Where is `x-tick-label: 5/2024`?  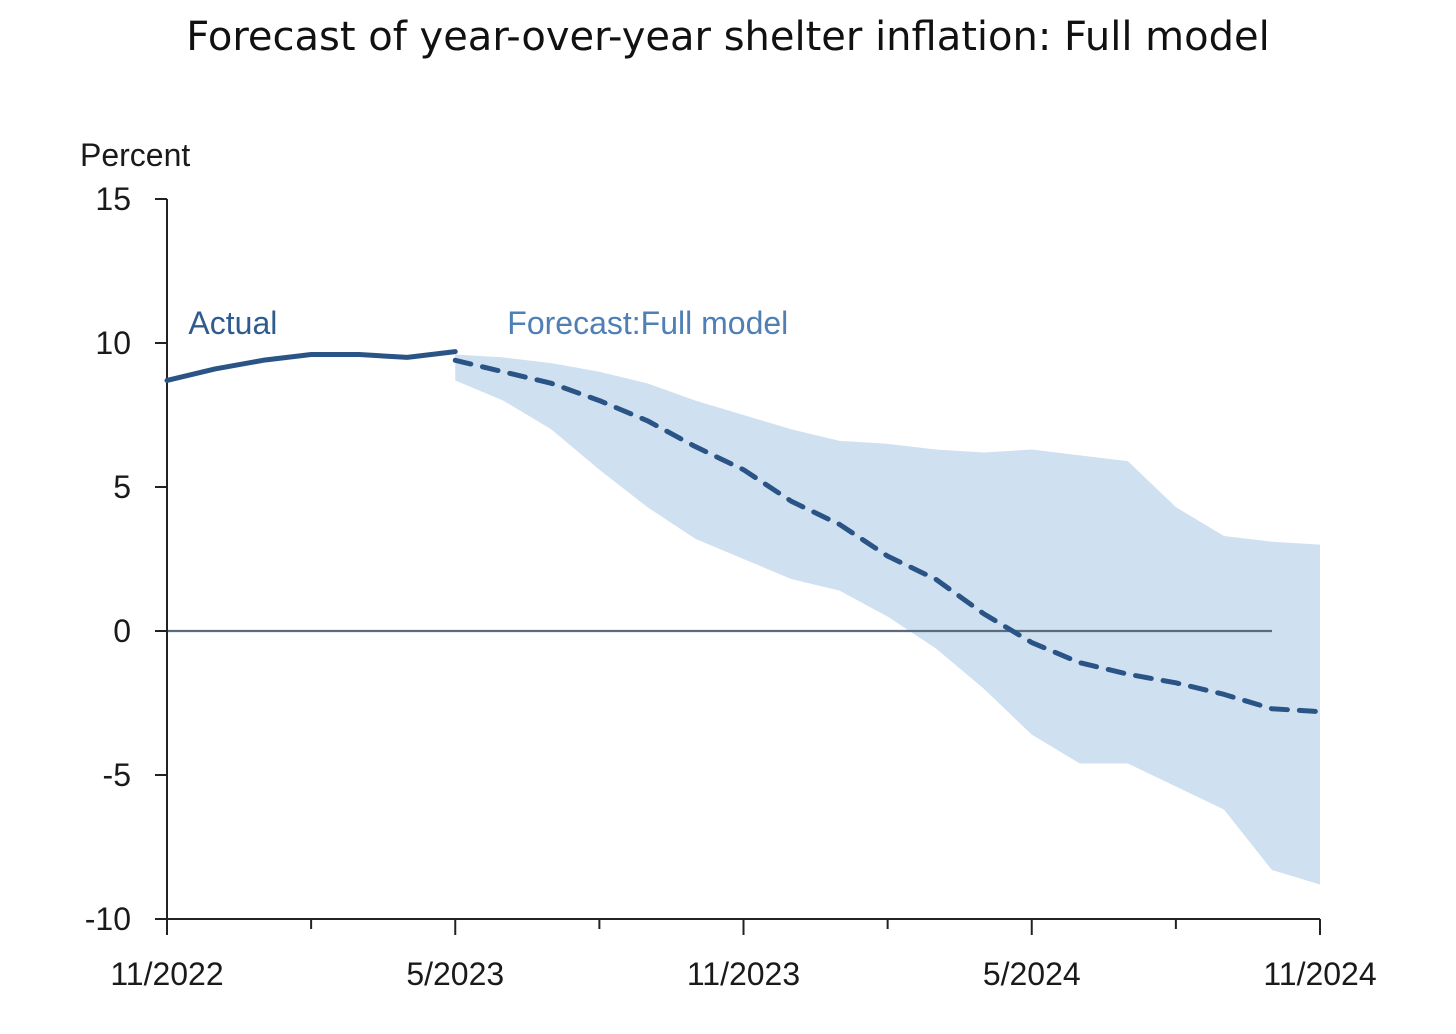 x-tick-label: 5/2024 is located at coordinates (1032, 974).